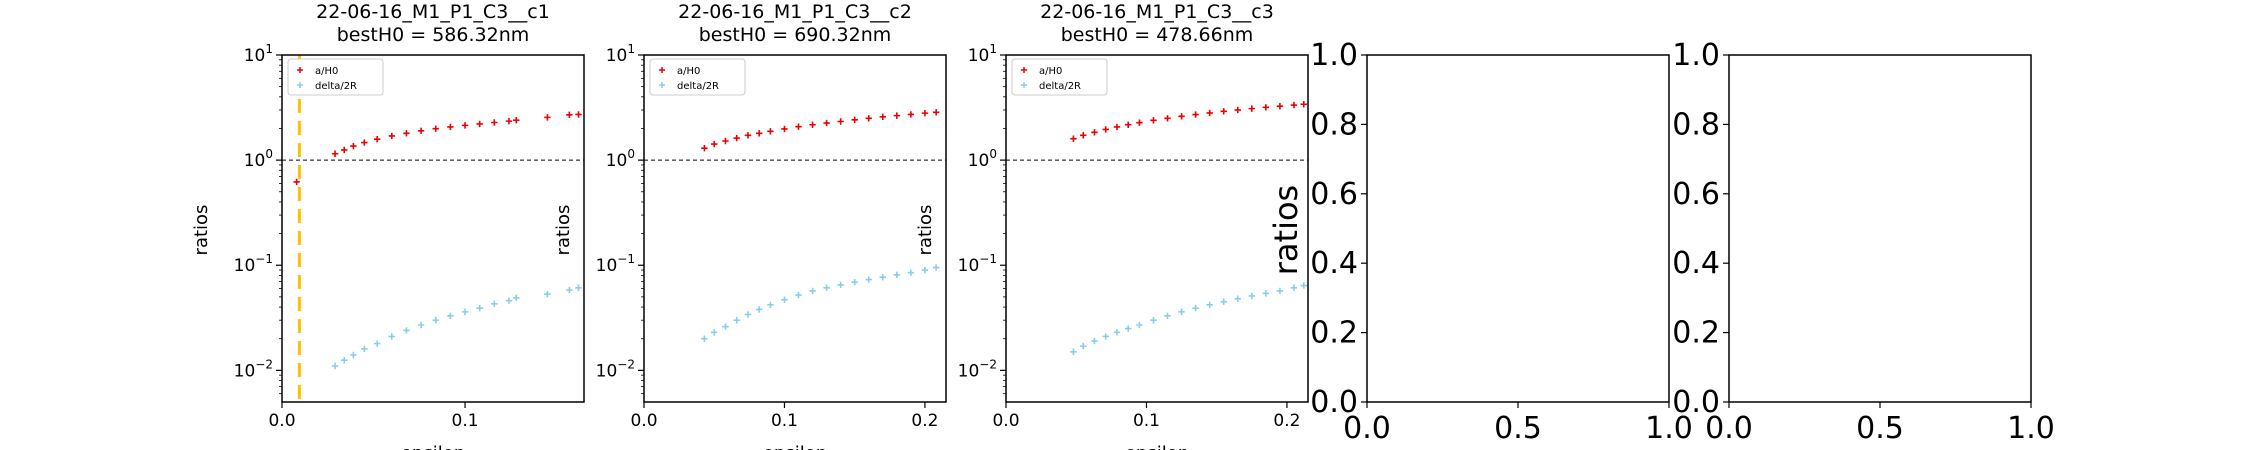 The image size is (2250, 450). I want to click on x-tick-label: 1.0, so click(2031, 428).